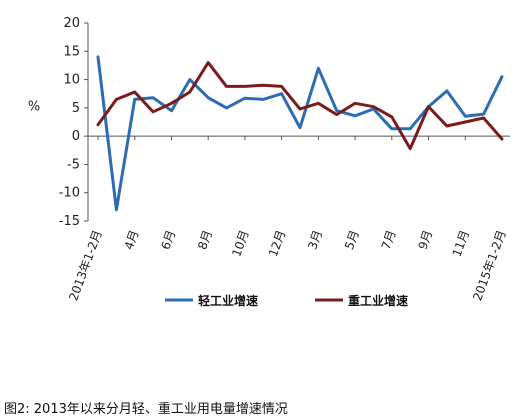  Describe the element at coordinates (277, 243) in the screenshot. I see `x-tick-label: 12月` at that location.